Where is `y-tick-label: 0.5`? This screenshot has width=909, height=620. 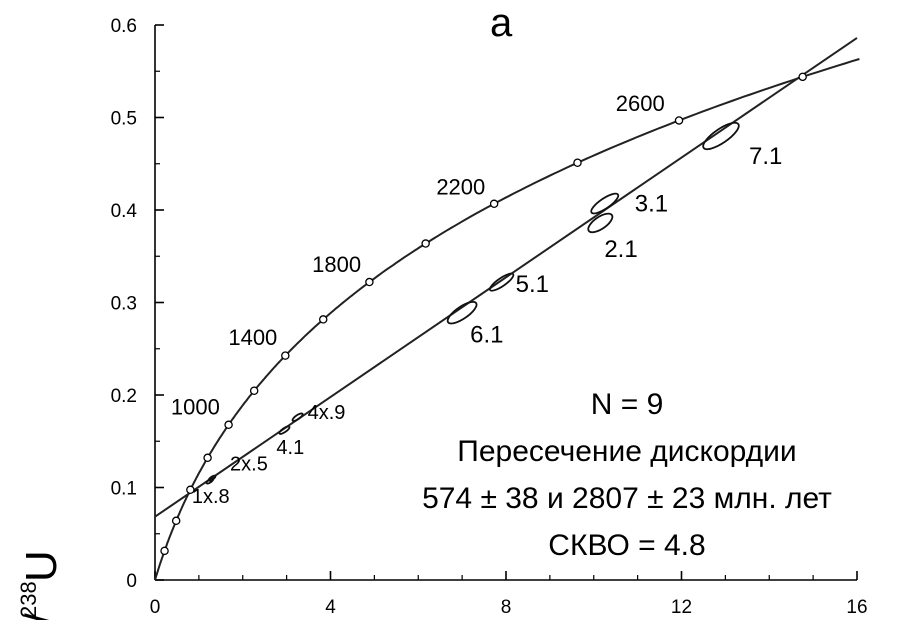 y-tick-label: 0.5 is located at coordinates (124, 119).